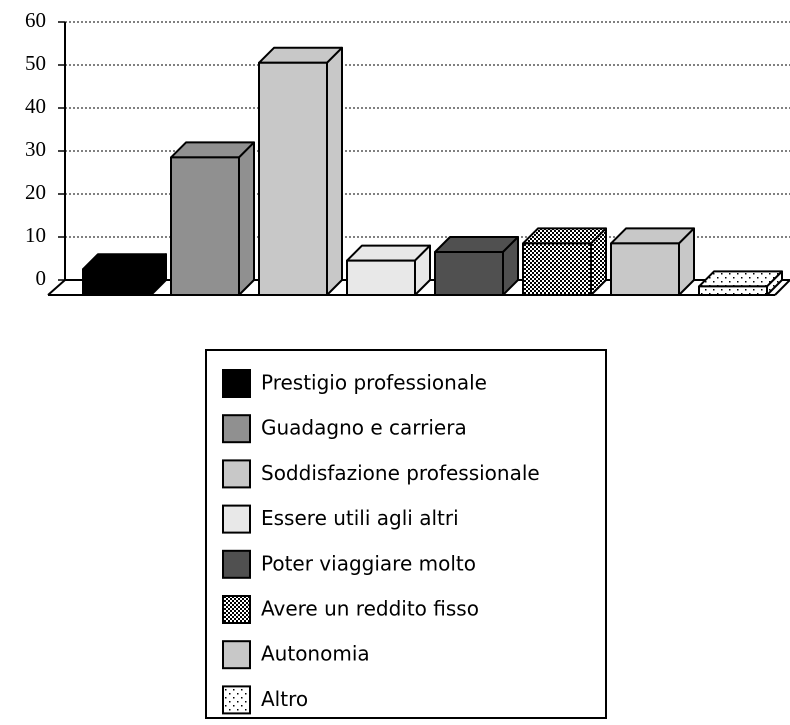 The height and width of the screenshot is (725, 790). Describe the element at coordinates (360, 518) in the screenshot. I see `legend-label: Essere utili agli altri` at that location.